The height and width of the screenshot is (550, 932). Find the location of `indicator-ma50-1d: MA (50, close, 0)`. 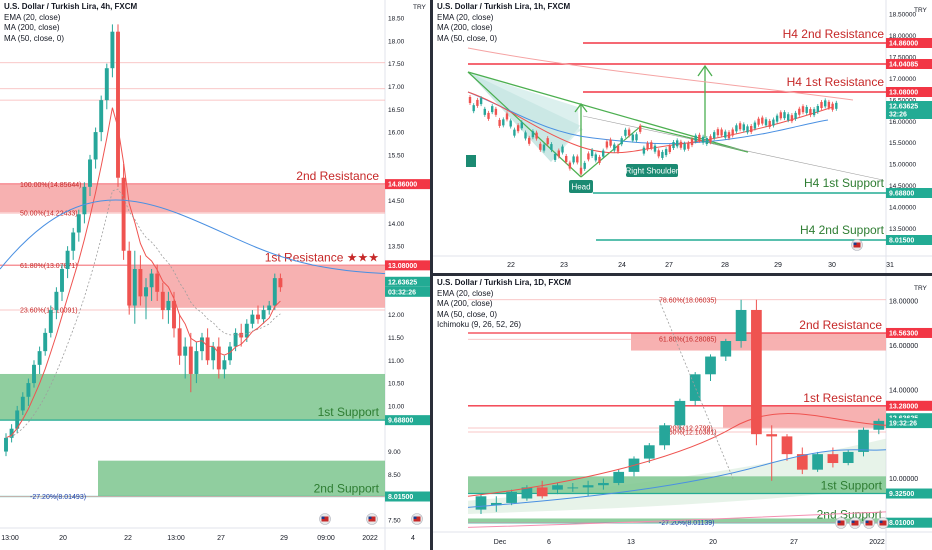

indicator-ma50-1d: MA (50, close, 0) is located at coordinates (467, 314).